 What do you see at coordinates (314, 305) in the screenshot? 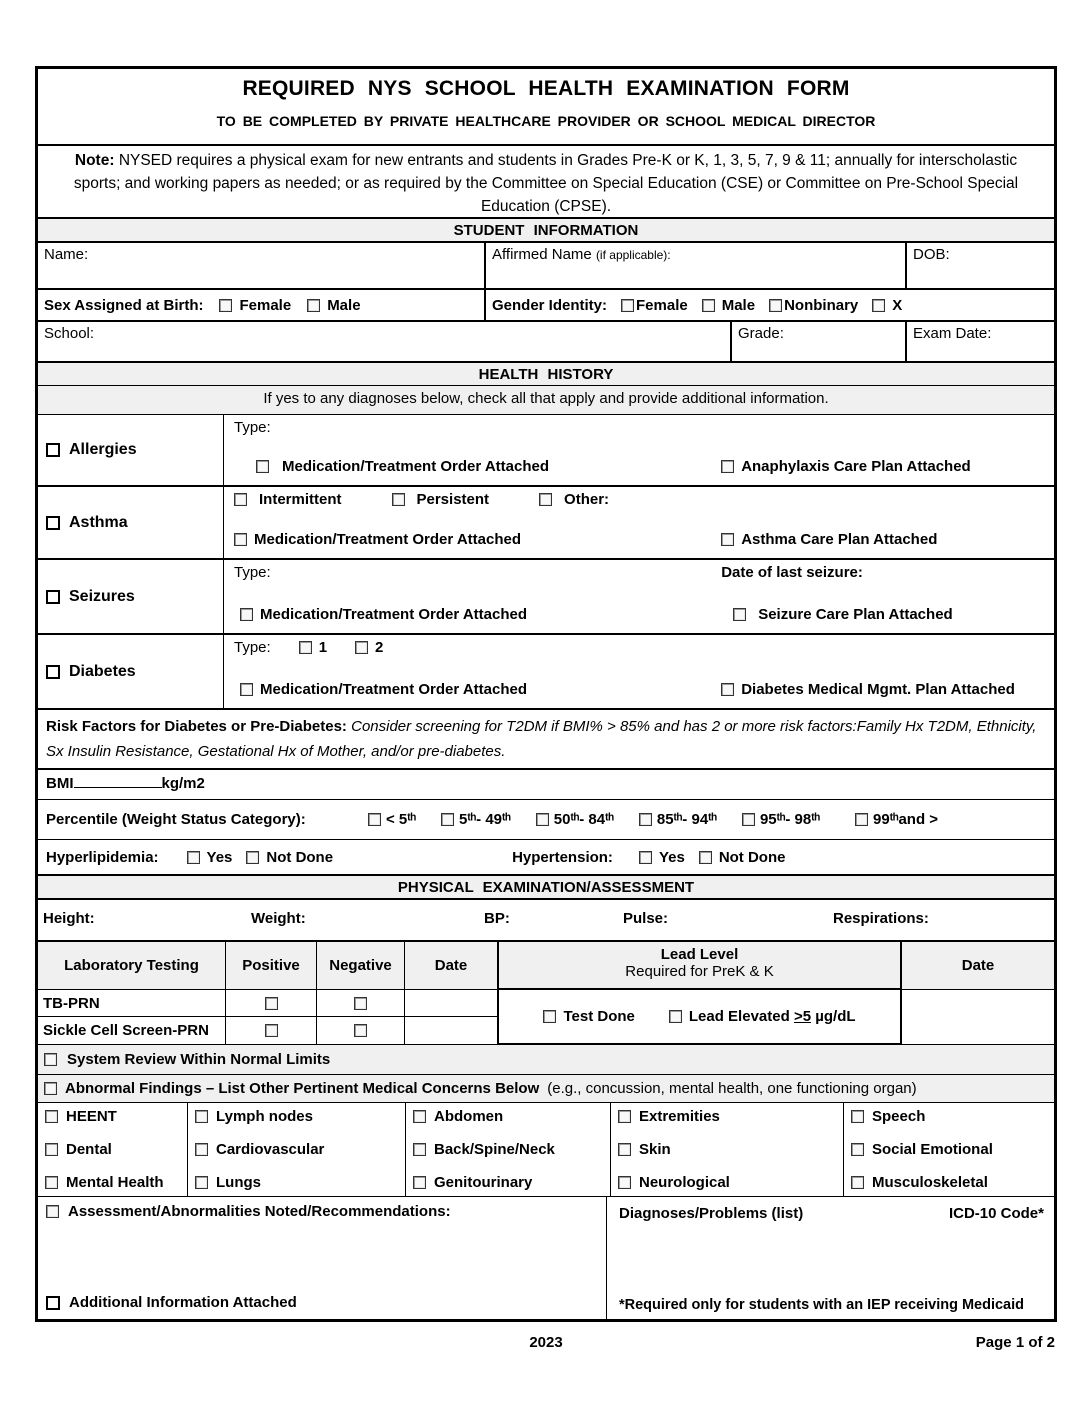
I see `sex-male-checkbox` at bounding box center [314, 305].